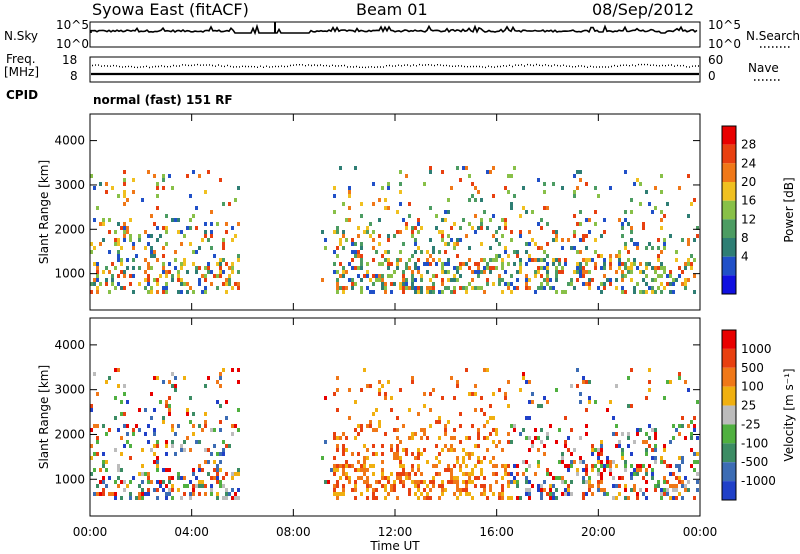 The image size is (800, 554). What do you see at coordinates (758, 481) in the screenshot?
I see `velocity-colorbar-tick-7: -1000` at bounding box center [758, 481].